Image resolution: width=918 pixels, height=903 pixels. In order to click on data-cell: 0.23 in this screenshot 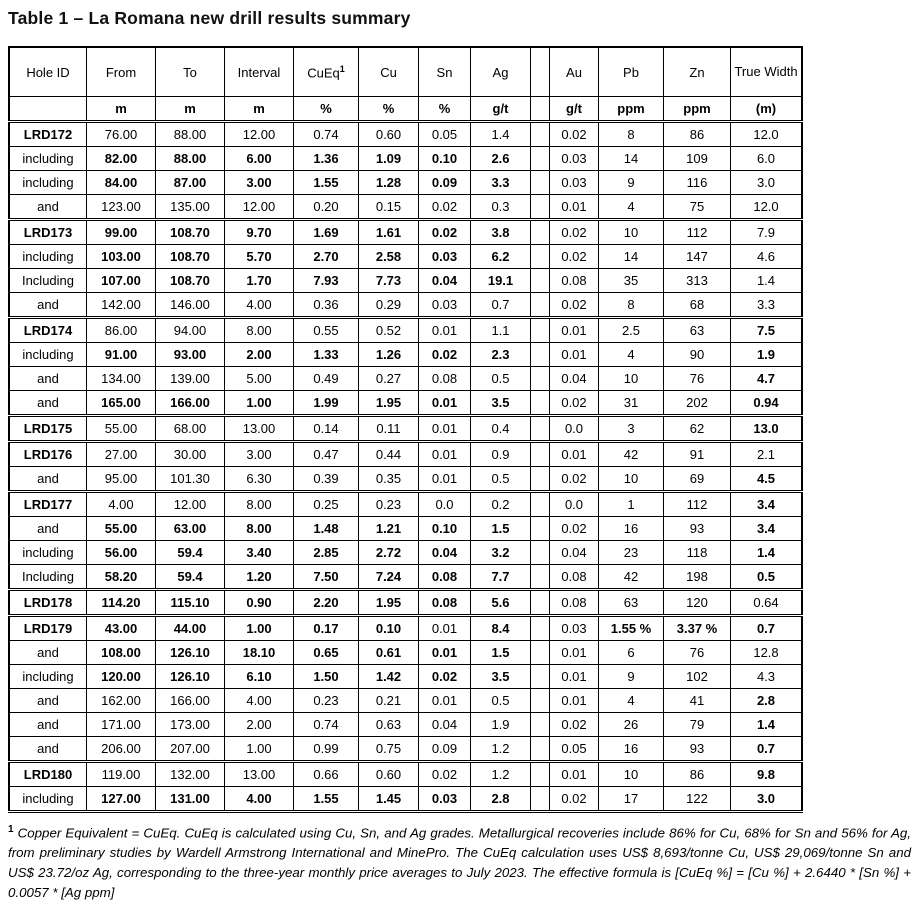, I will do `click(326, 700)`.